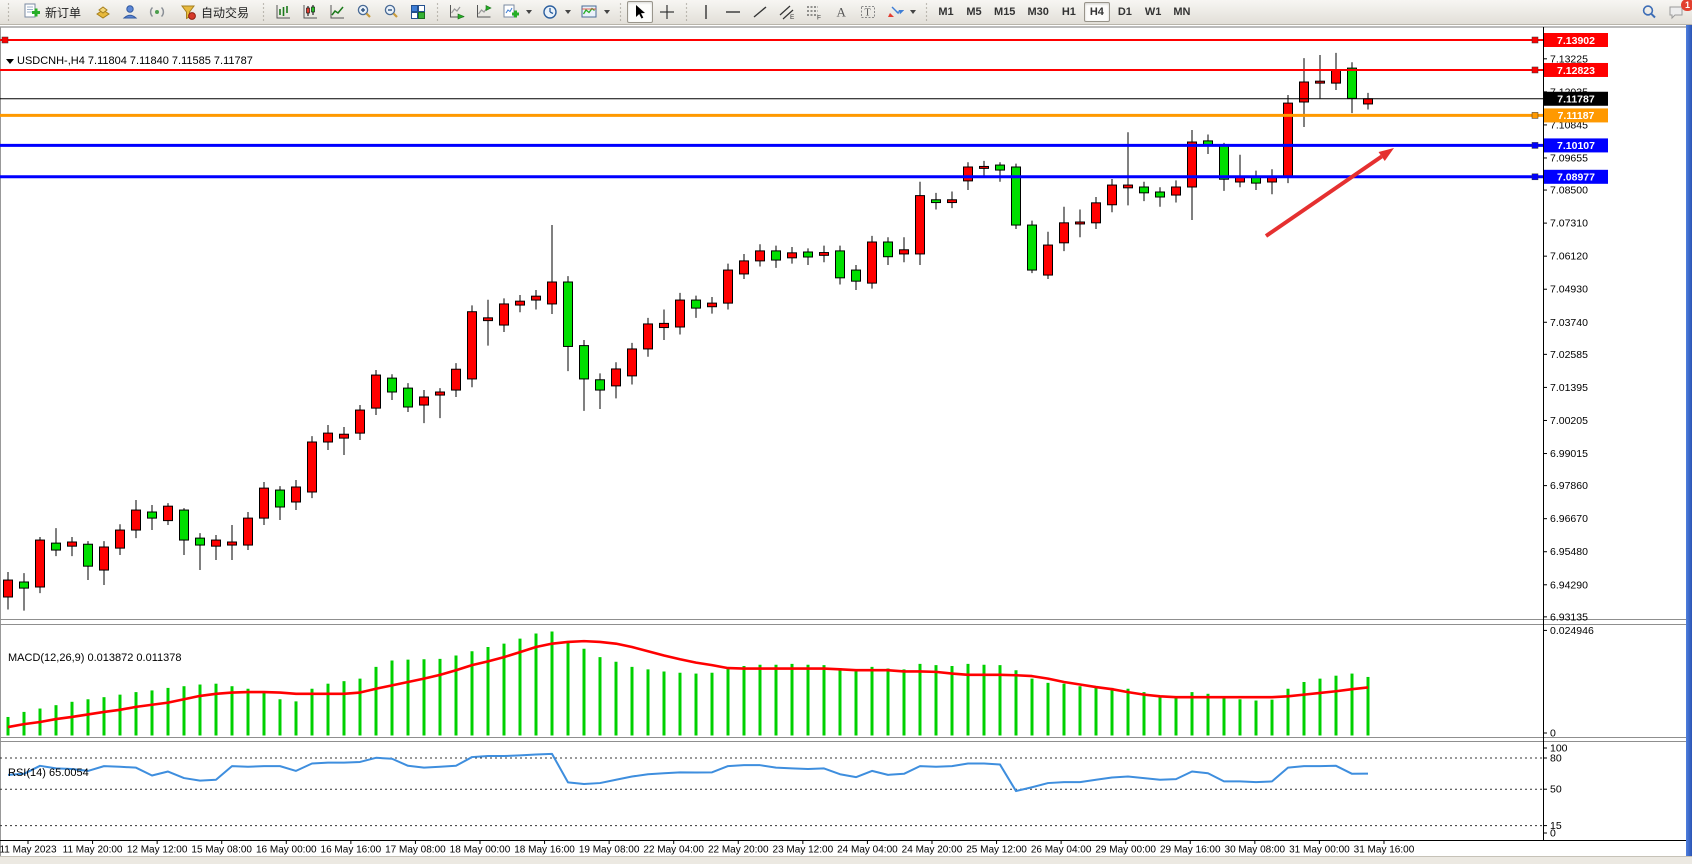  Describe the element at coordinates (1569, 224) in the screenshot. I see `price-tick-label: 7.07310` at that location.